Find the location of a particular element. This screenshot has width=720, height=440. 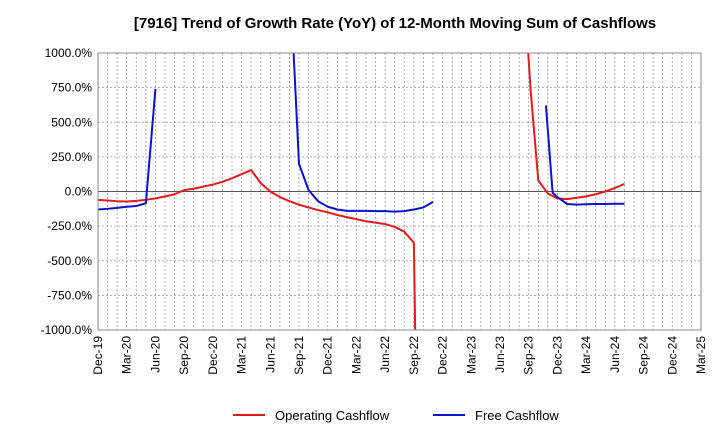

x-tick-label: Dec-19 is located at coordinates (98, 355).